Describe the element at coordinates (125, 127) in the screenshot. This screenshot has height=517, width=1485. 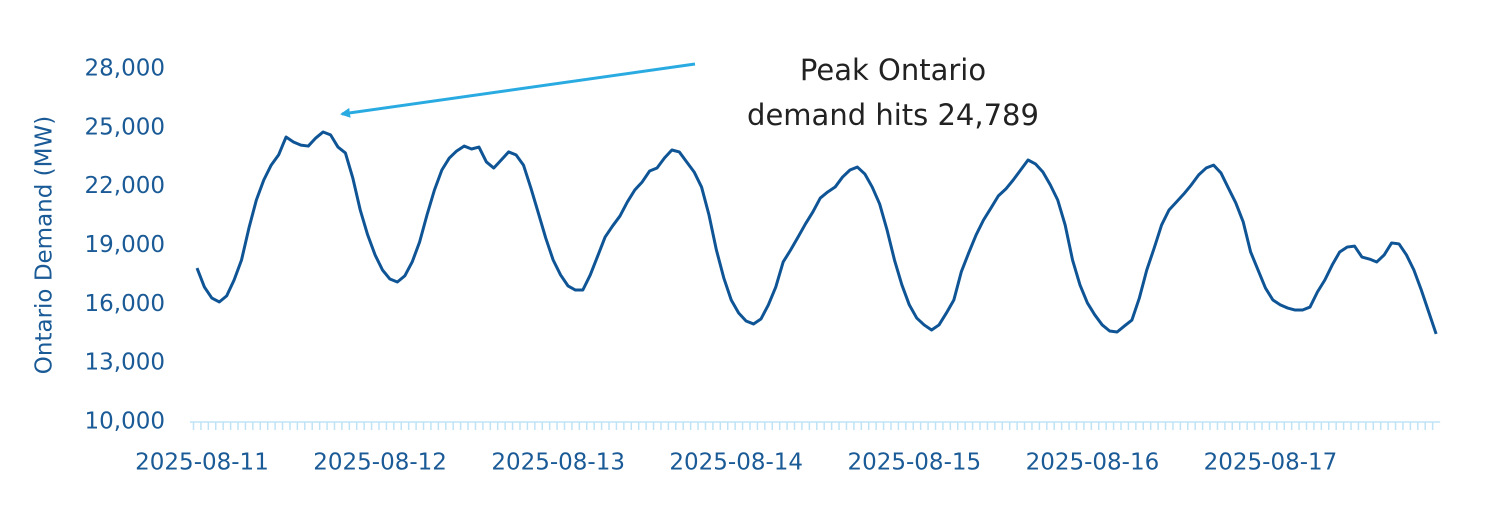
I see `y-tick-label: 25,000` at that location.